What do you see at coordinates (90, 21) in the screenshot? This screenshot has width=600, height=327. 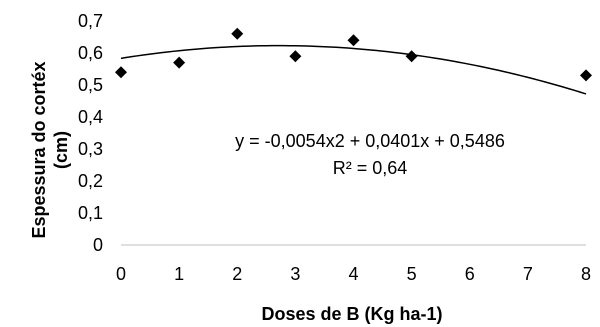 I see `y-tick-label: 0,7` at bounding box center [90, 21].